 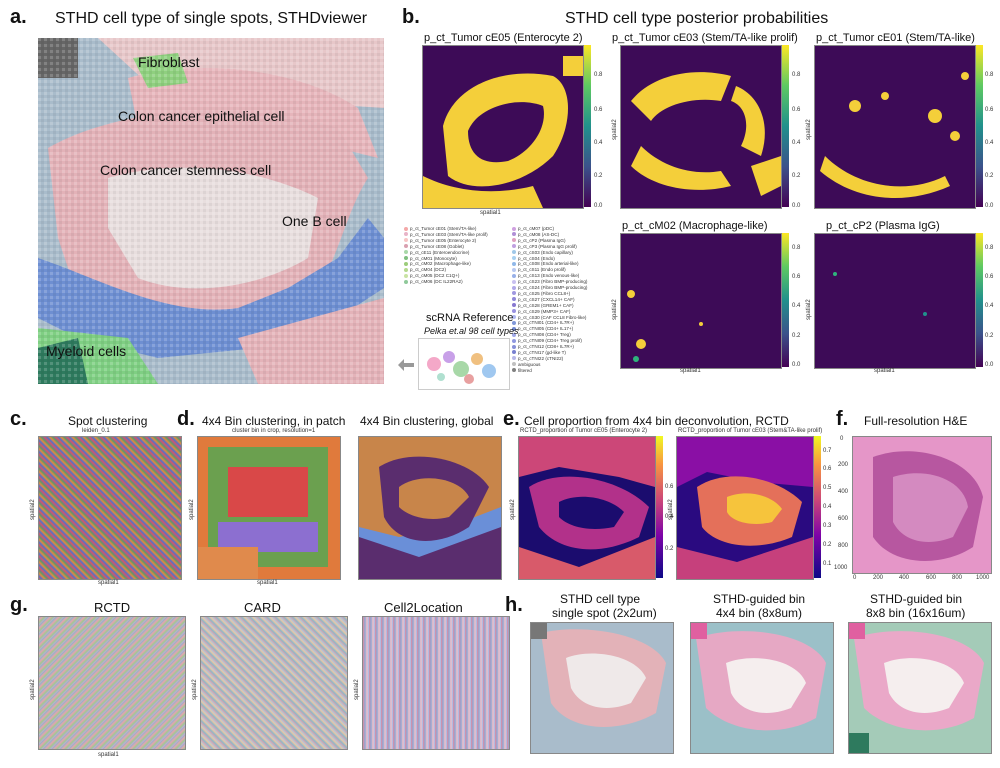 What do you see at coordinates (435, 276) in the screenshot?
I see `legend-label: p_ct_cM05 (DC2 C1Q+)` at bounding box center [435, 276].